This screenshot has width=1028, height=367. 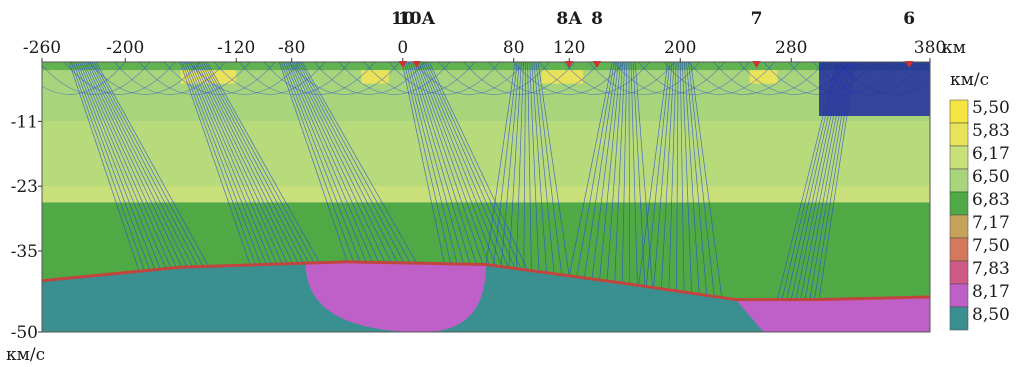 What do you see at coordinates (991, 315) in the screenshot?
I see `colorbar-label: 8,50` at bounding box center [991, 315].